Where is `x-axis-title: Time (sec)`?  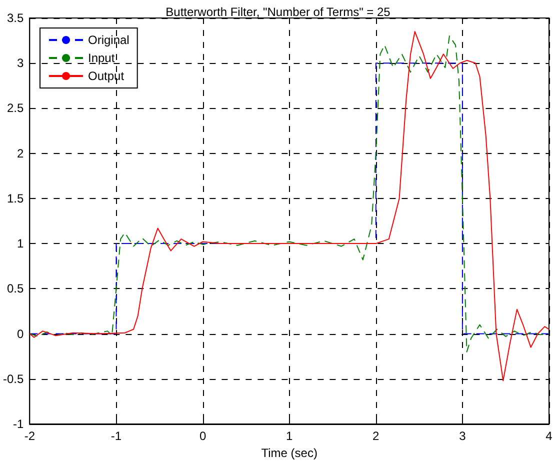
x-axis-title: Time (sec) is located at coordinates (289, 453).